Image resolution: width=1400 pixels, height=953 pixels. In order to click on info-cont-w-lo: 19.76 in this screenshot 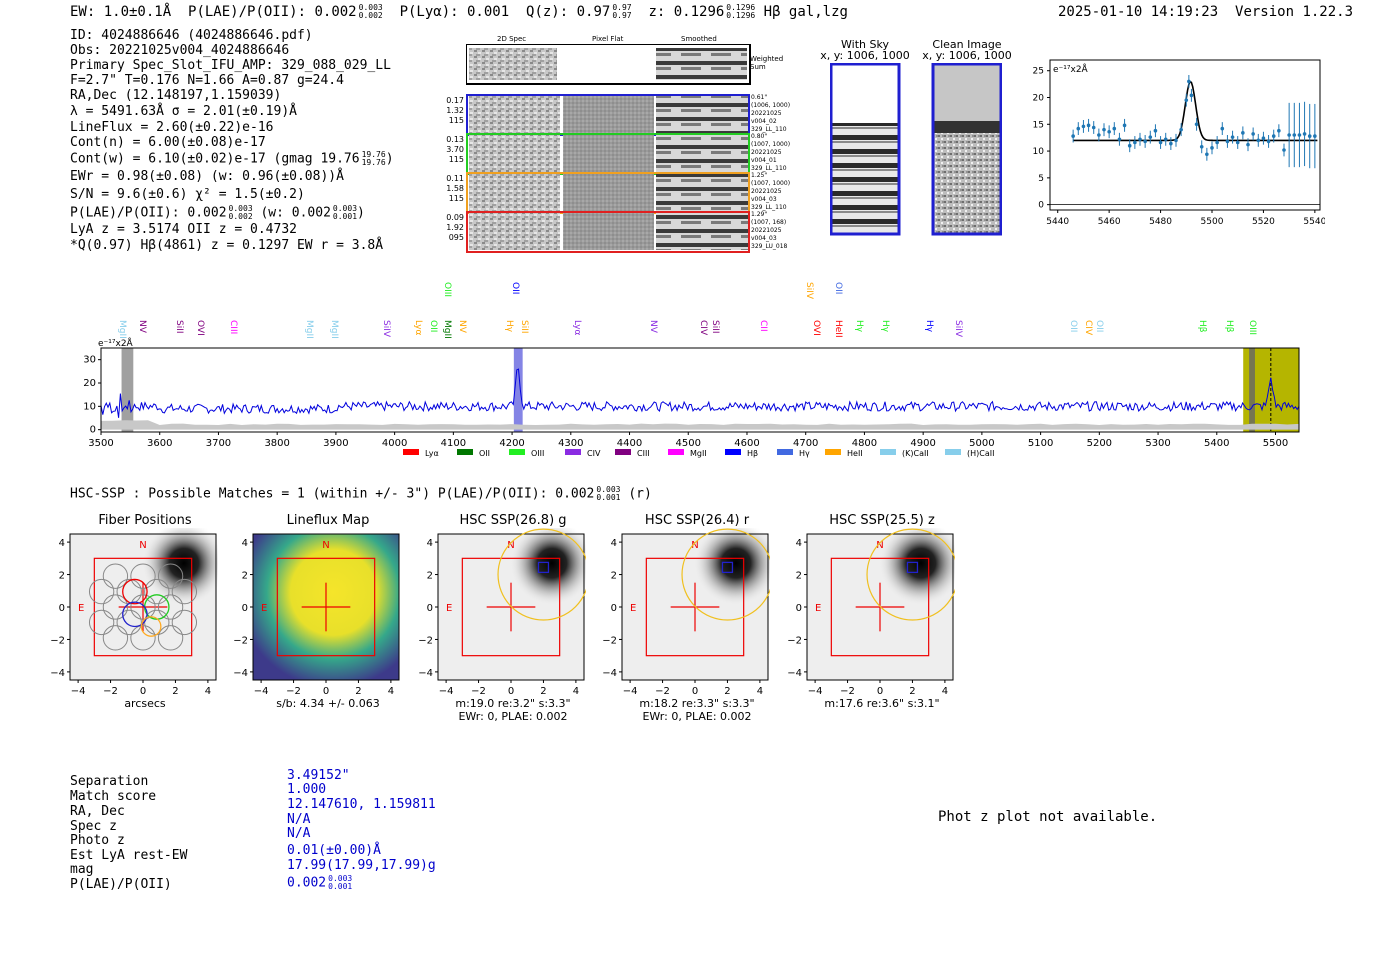, I will do `click(373, 162)`.